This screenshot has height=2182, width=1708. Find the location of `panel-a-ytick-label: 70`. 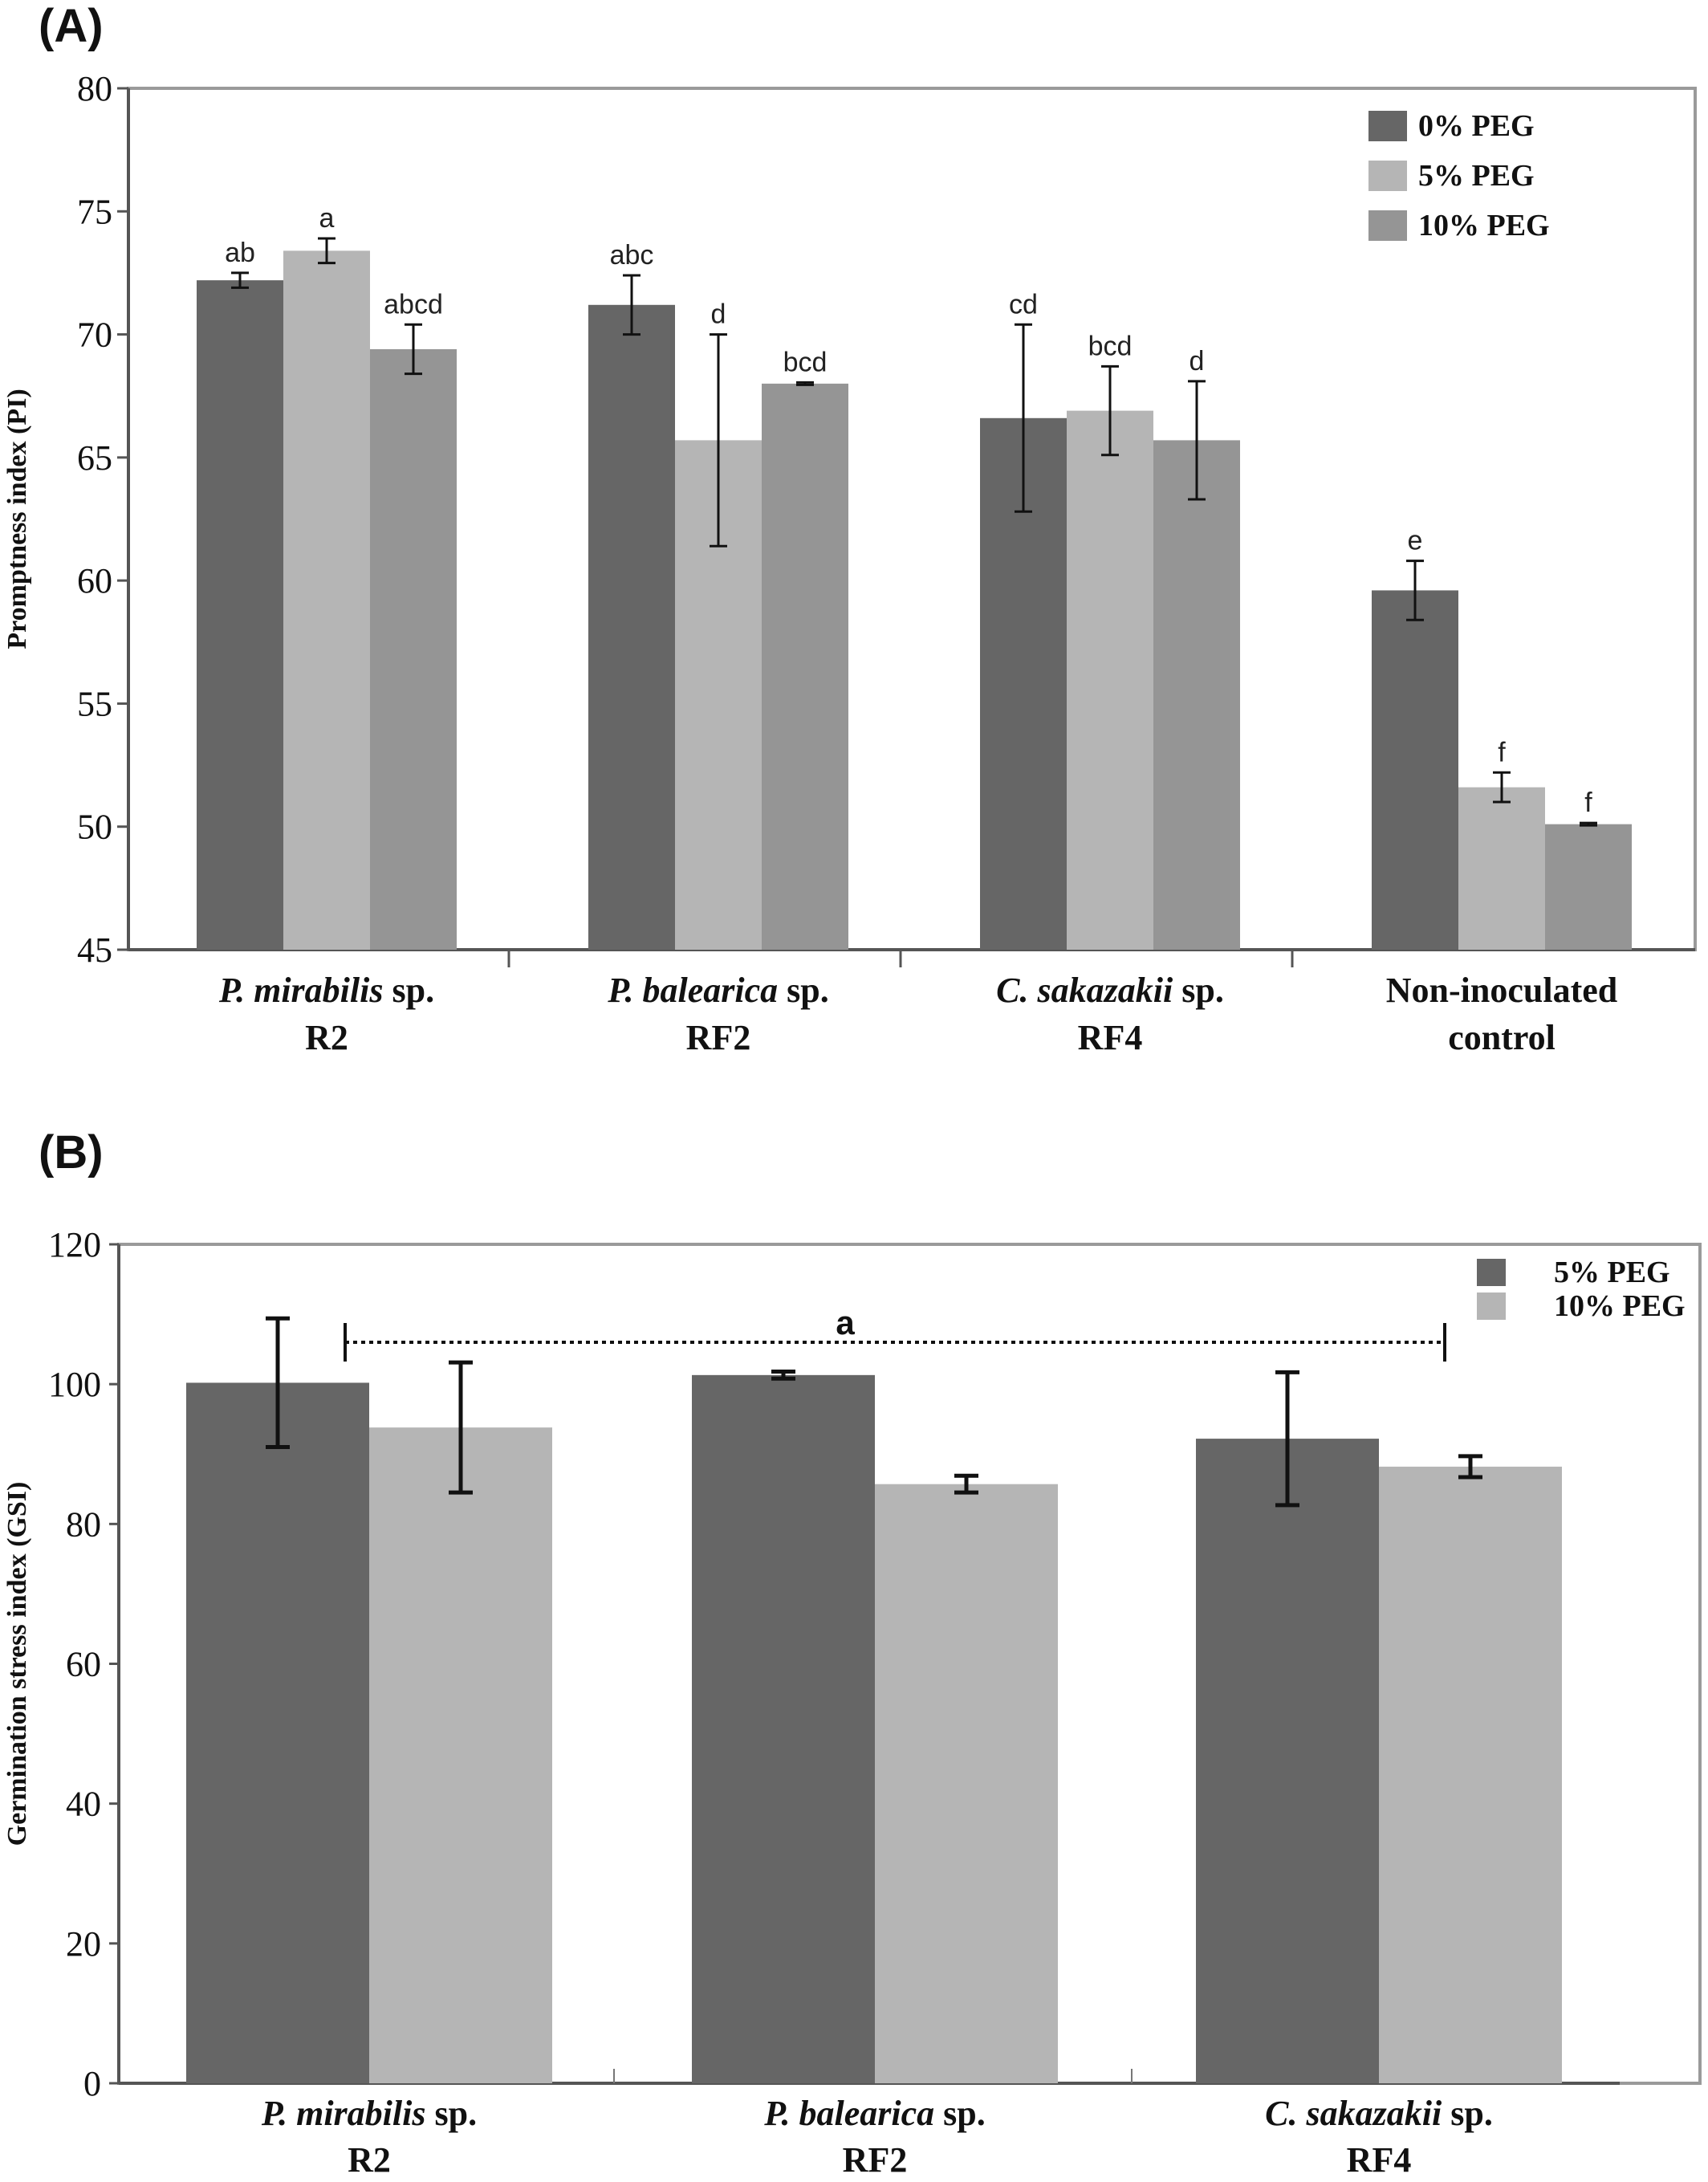

panel-a-ytick-label: 70 is located at coordinates (95, 335).